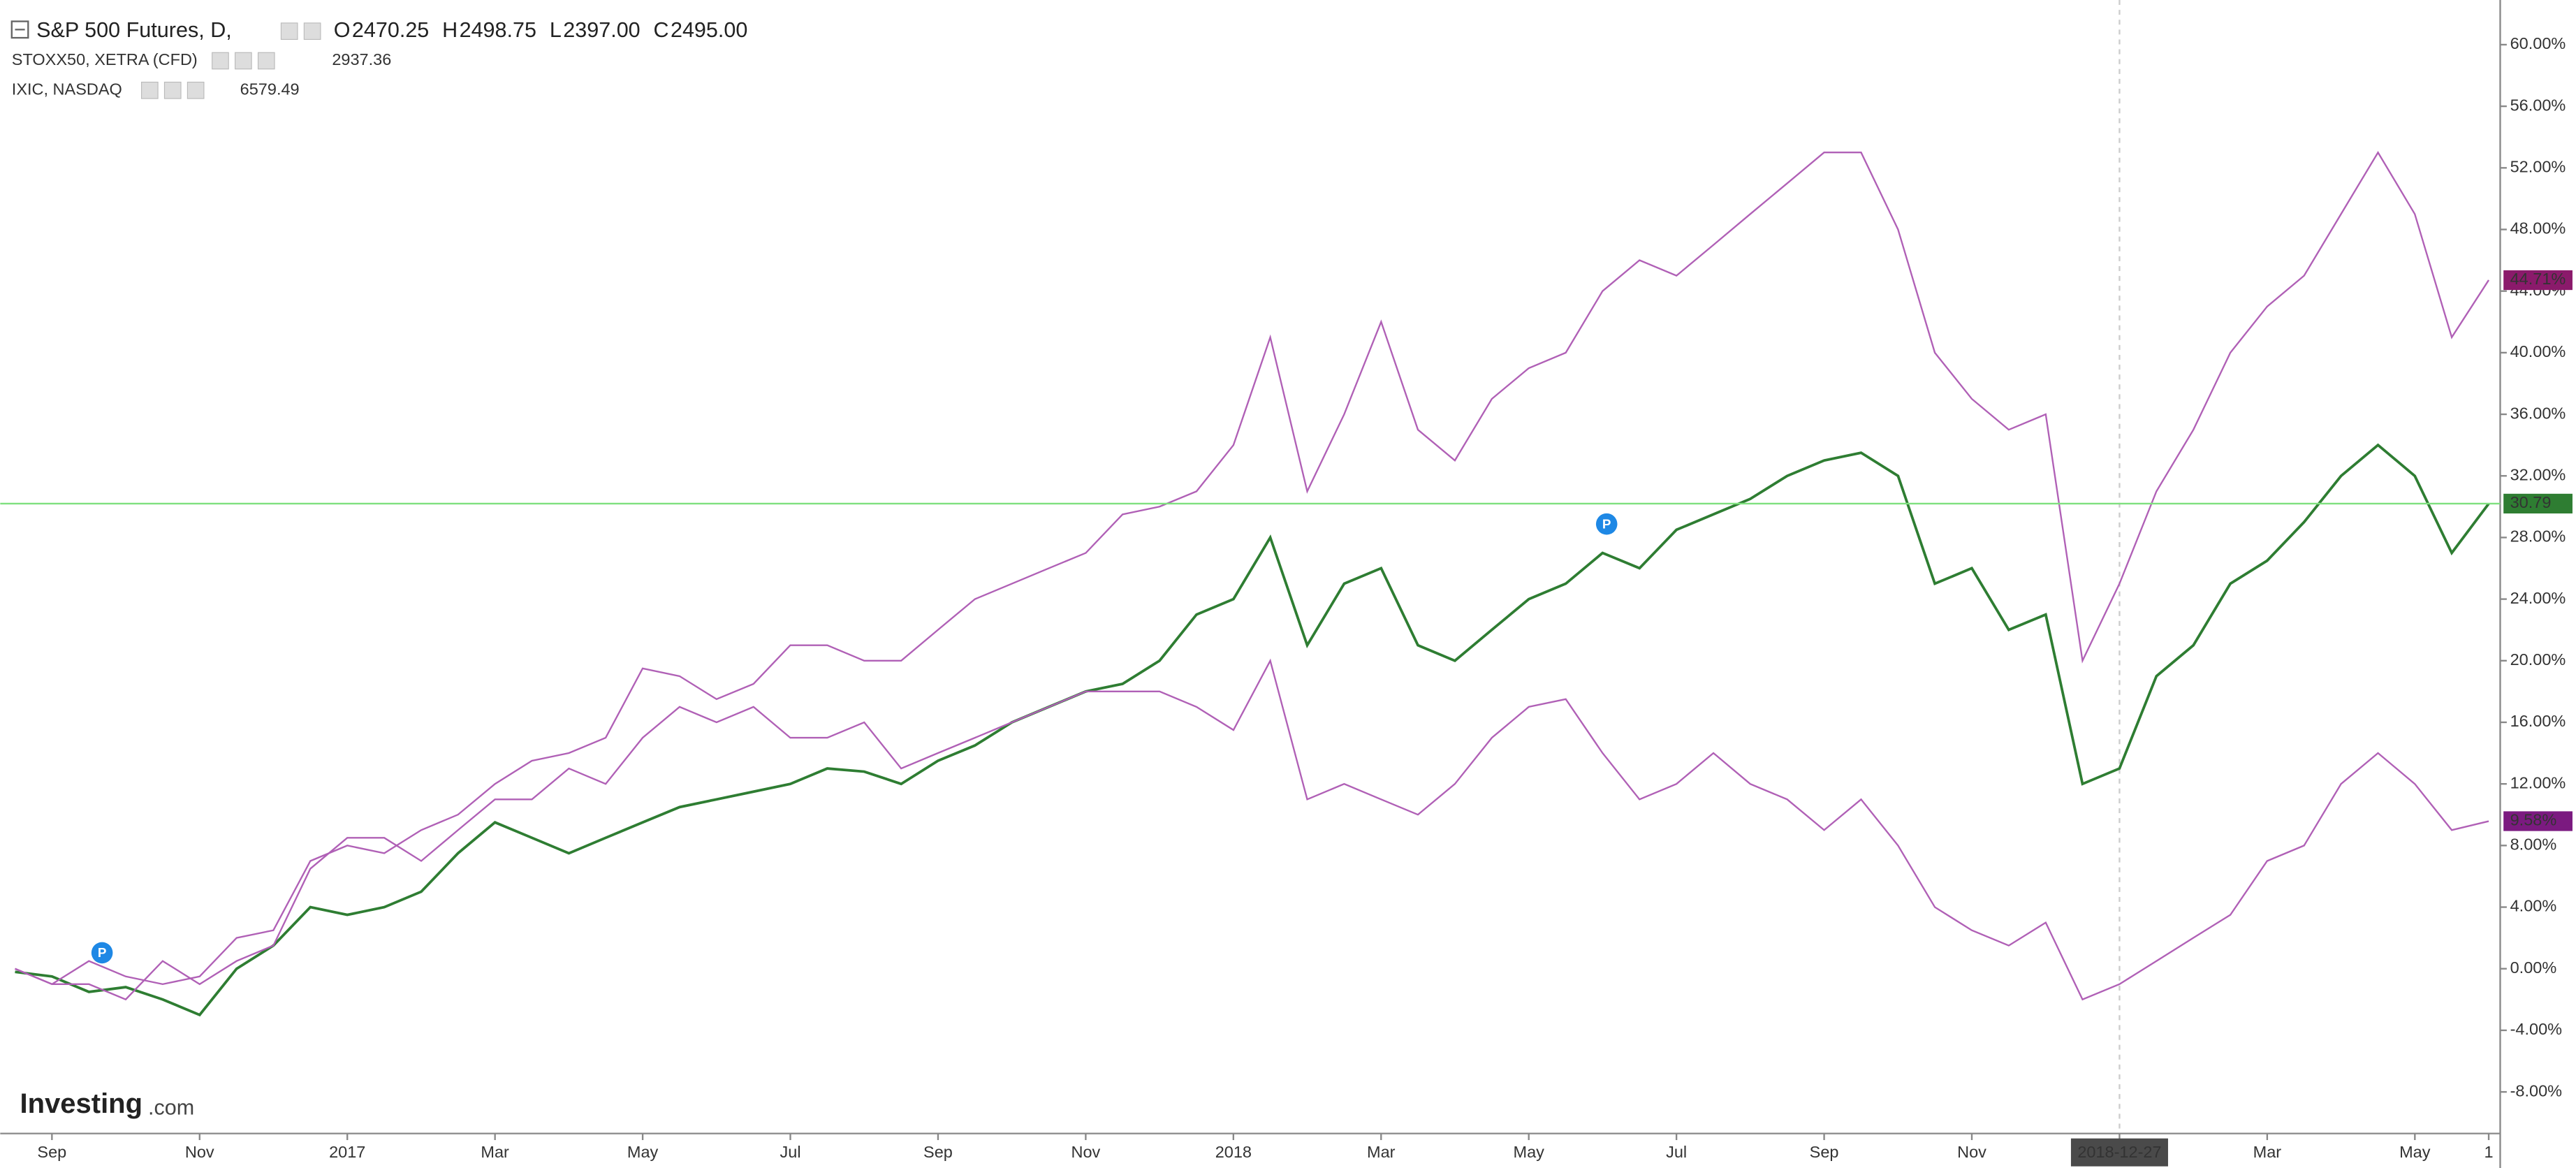  What do you see at coordinates (361, 59) in the screenshot?
I see `legend-price: 2937.36` at bounding box center [361, 59].